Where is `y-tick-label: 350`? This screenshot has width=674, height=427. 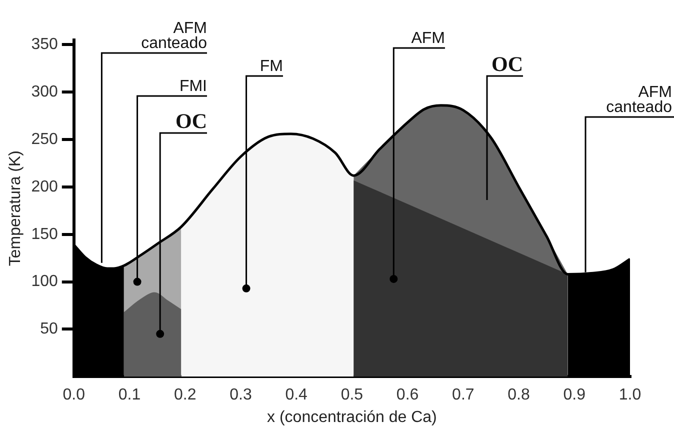
y-tick-label: 350 is located at coordinates (44, 45).